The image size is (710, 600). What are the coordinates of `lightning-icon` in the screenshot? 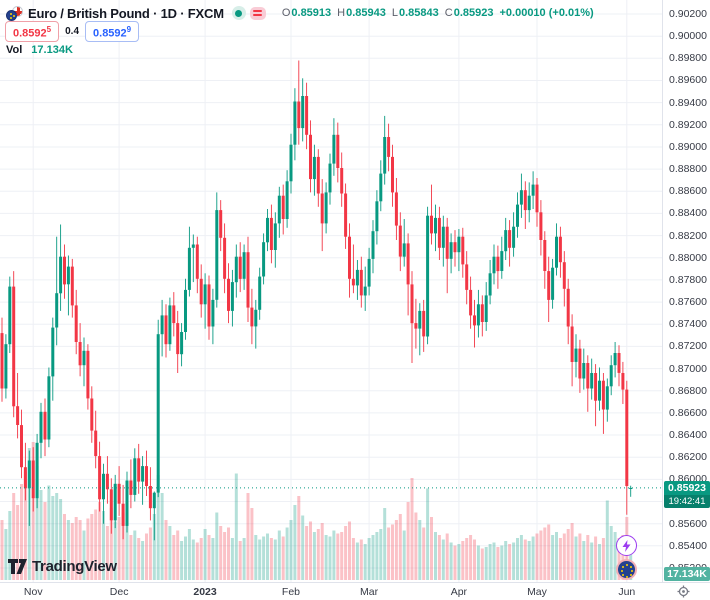 It's located at (626, 545).